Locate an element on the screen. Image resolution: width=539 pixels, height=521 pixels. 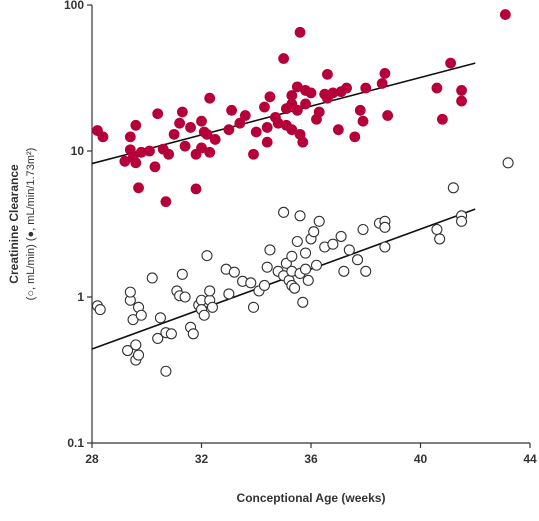
y-tick-label: 1 is located at coordinates (80, 297).